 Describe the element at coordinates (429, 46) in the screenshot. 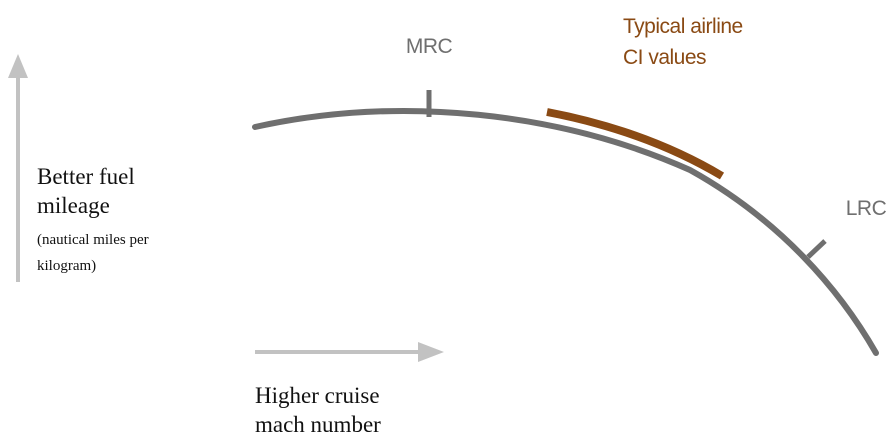

I see `mrc-label: MRC` at that location.